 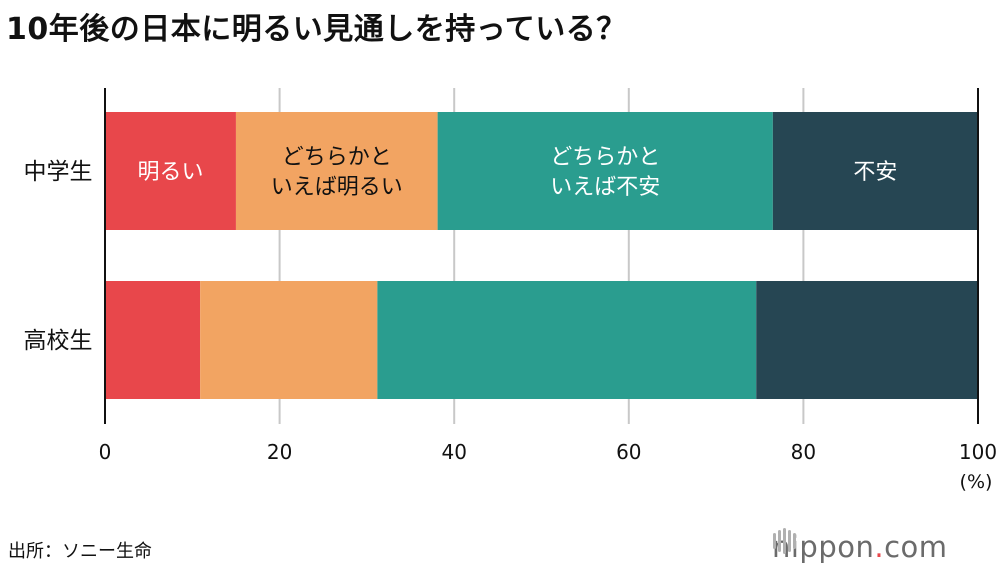 I want to click on x-tick-label: 40, so click(x=453, y=452).